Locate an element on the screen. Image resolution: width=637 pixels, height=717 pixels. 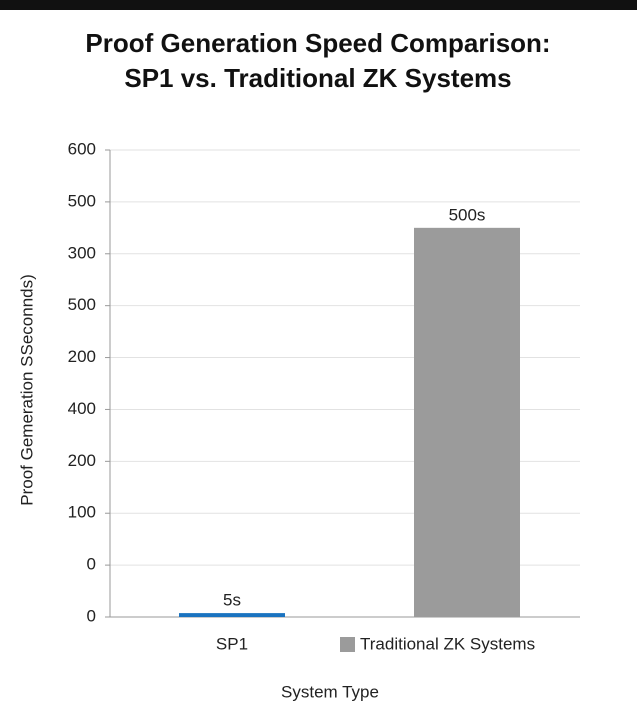
x-axis-label: System Type is located at coordinates (330, 691).